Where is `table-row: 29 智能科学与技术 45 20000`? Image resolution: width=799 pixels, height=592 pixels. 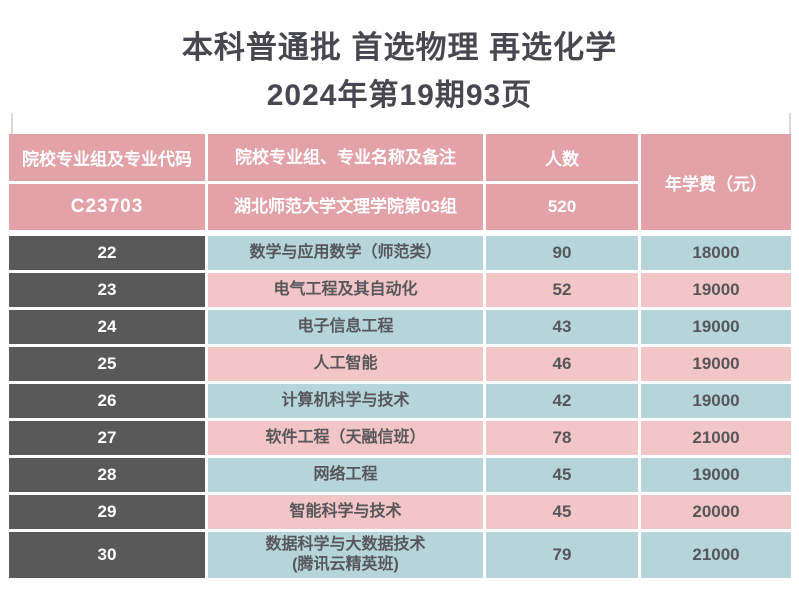
table-row: 29 智能科学与技术 45 20000 is located at coordinates (400, 512).